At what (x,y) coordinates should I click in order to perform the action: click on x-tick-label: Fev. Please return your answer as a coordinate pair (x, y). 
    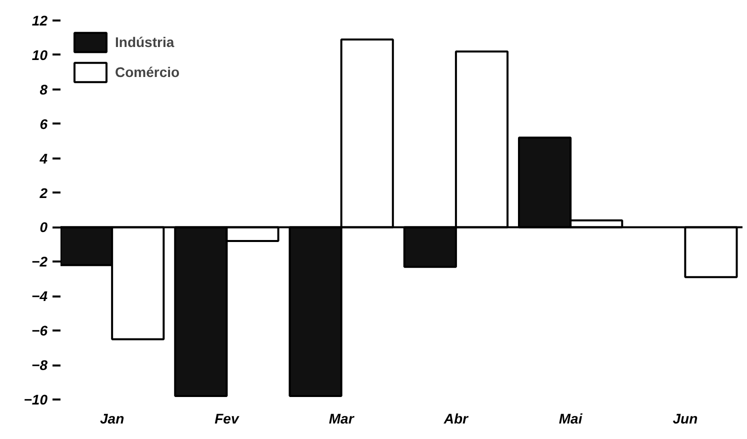
    Looking at the image, I should click on (227, 418).